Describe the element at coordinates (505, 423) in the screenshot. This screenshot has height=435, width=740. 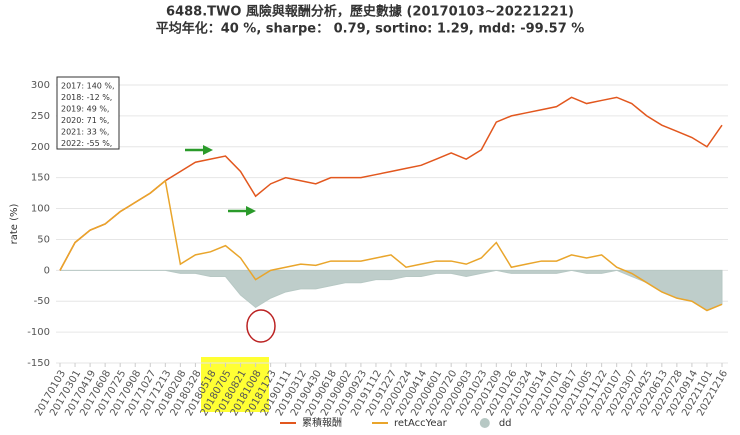
I see `legend-label: dd` at that location.